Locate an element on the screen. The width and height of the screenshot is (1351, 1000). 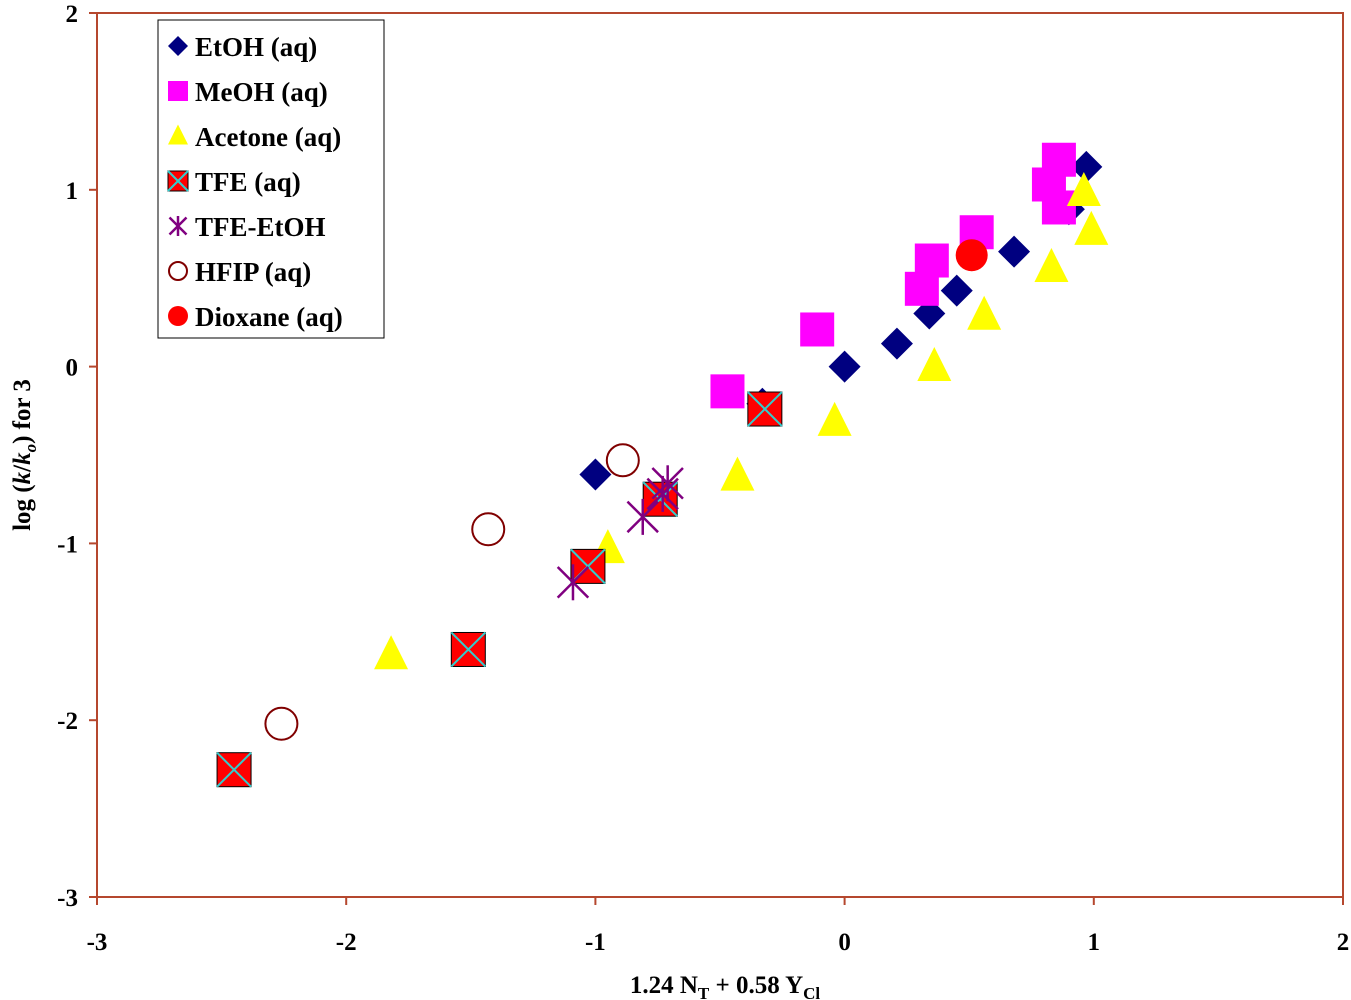
y-tick-label: 2 is located at coordinates (72, 14).